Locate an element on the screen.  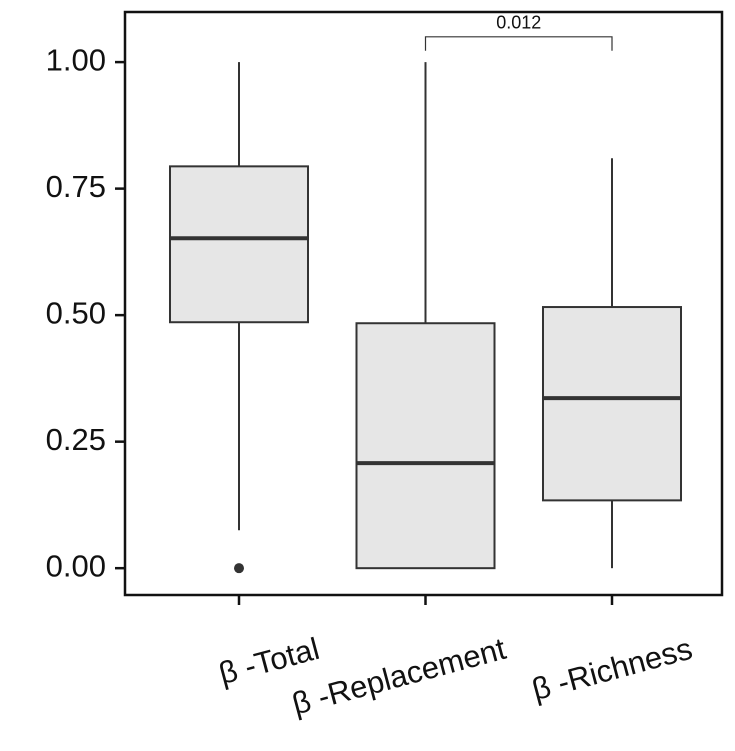
annotation-label: 0.012 is located at coordinates (518, 23).